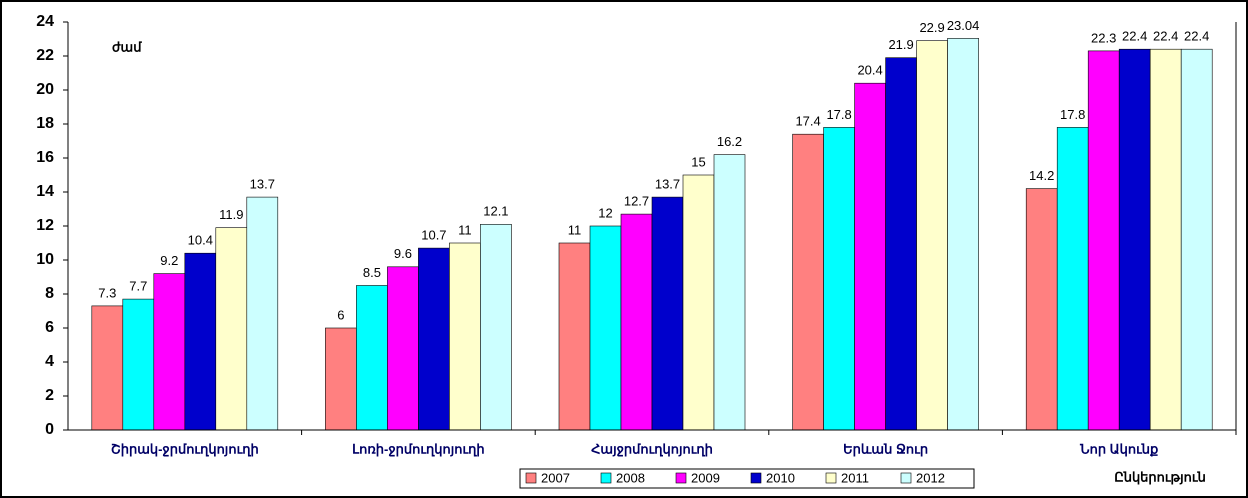  What do you see at coordinates (169, 260) in the screenshot?
I see `data-label: 9.2` at bounding box center [169, 260].